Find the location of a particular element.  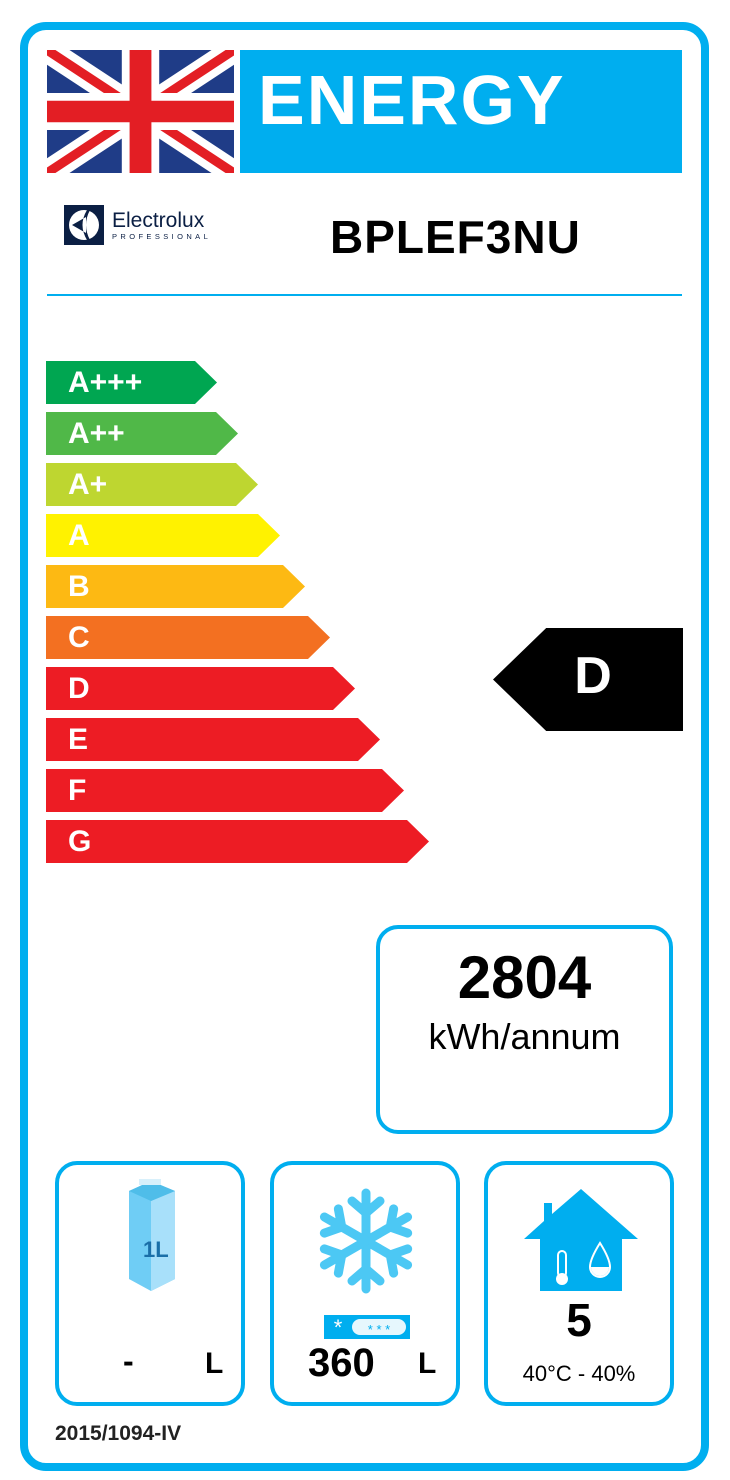

energy-class-bar-G: G is located at coordinates (237, 841).